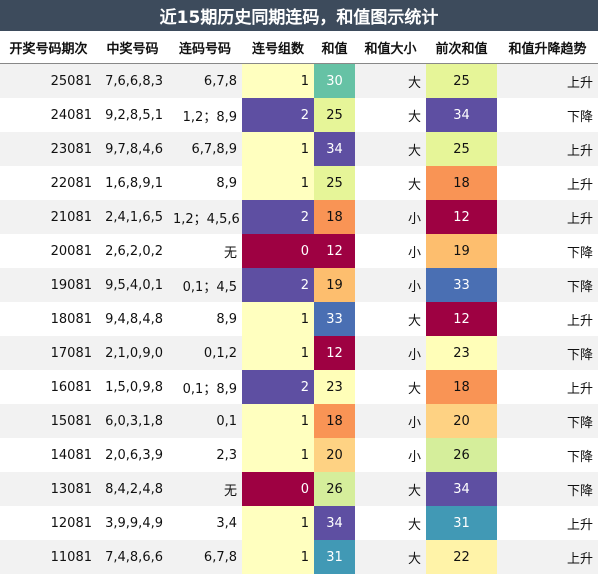  What do you see at coordinates (390, 47) in the screenshot?
I see `header-sum-size: 和值大小` at bounding box center [390, 47].